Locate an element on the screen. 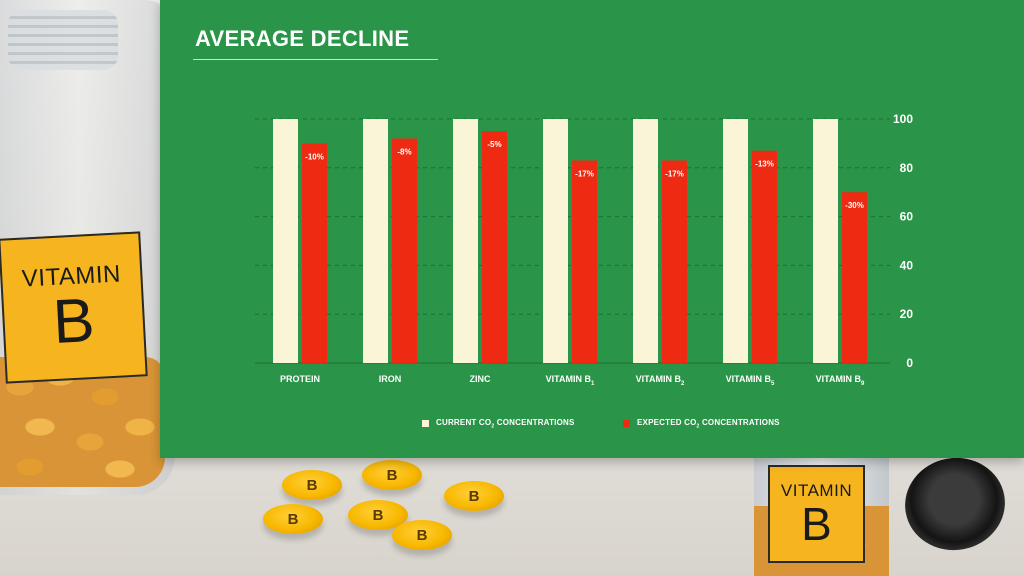 The width and height of the screenshot is (1024, 576). y-tick-label: 100 is located at coordinates (903, 119).